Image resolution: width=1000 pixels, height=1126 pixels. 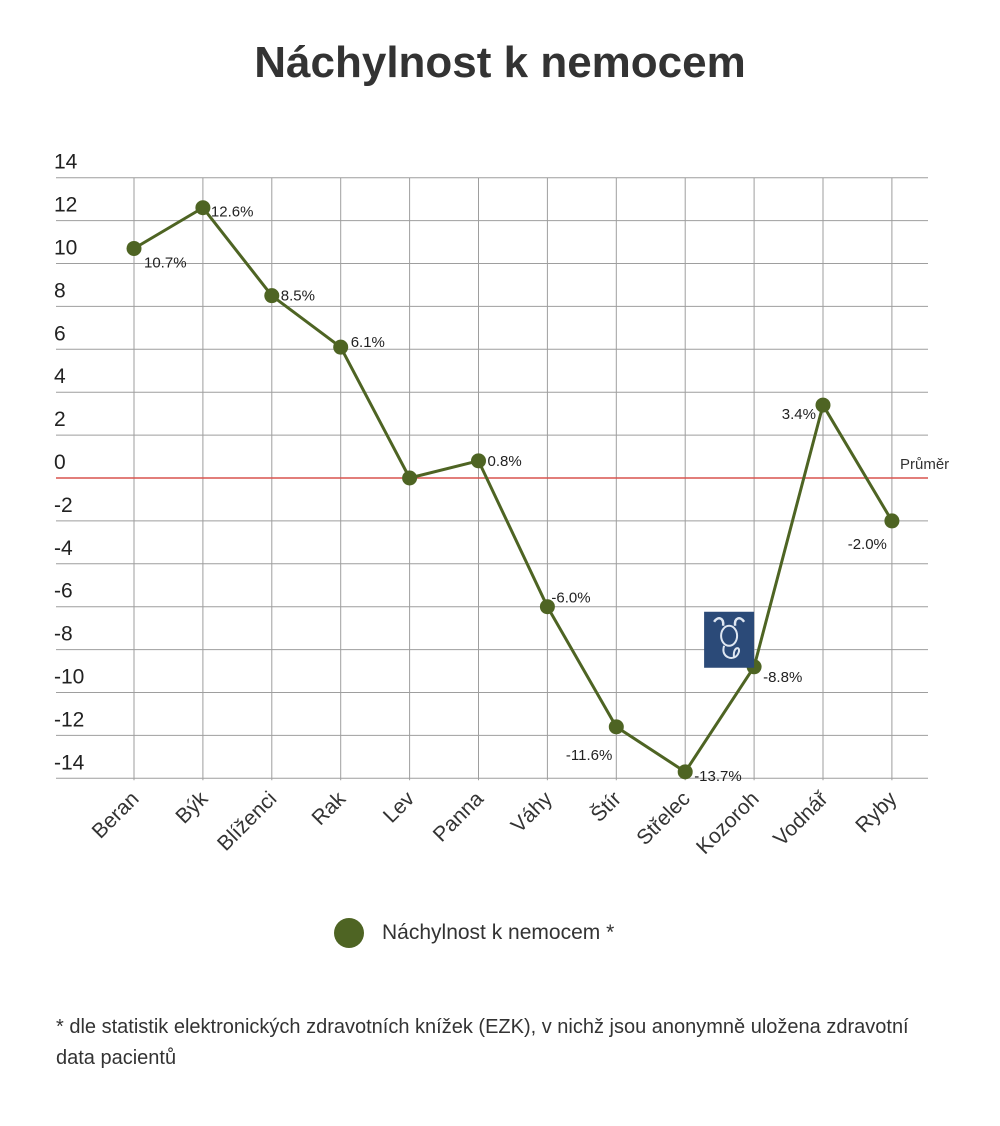 What do you see at coordinates (368, 342) in the screenshot?
I see `data-label: 6.1%` at bounding box center [368, 342].